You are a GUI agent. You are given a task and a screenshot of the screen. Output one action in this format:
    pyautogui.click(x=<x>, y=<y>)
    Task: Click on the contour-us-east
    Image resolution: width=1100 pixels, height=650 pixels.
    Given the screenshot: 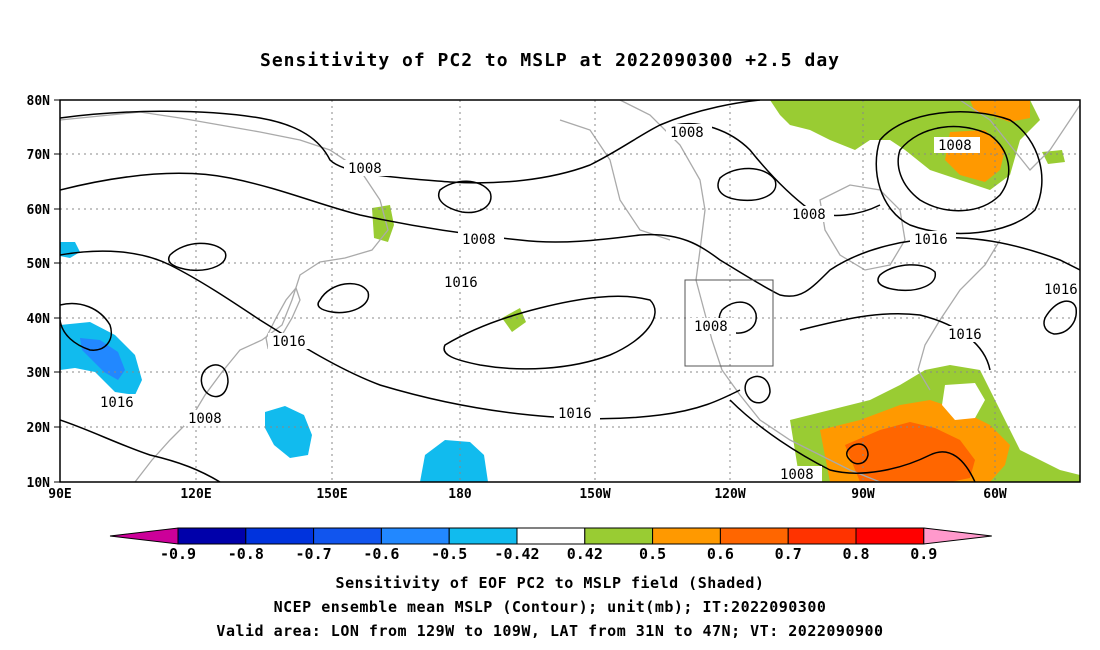 What is the action you would take?
    pyautogui.click(x=895, y=341)
    